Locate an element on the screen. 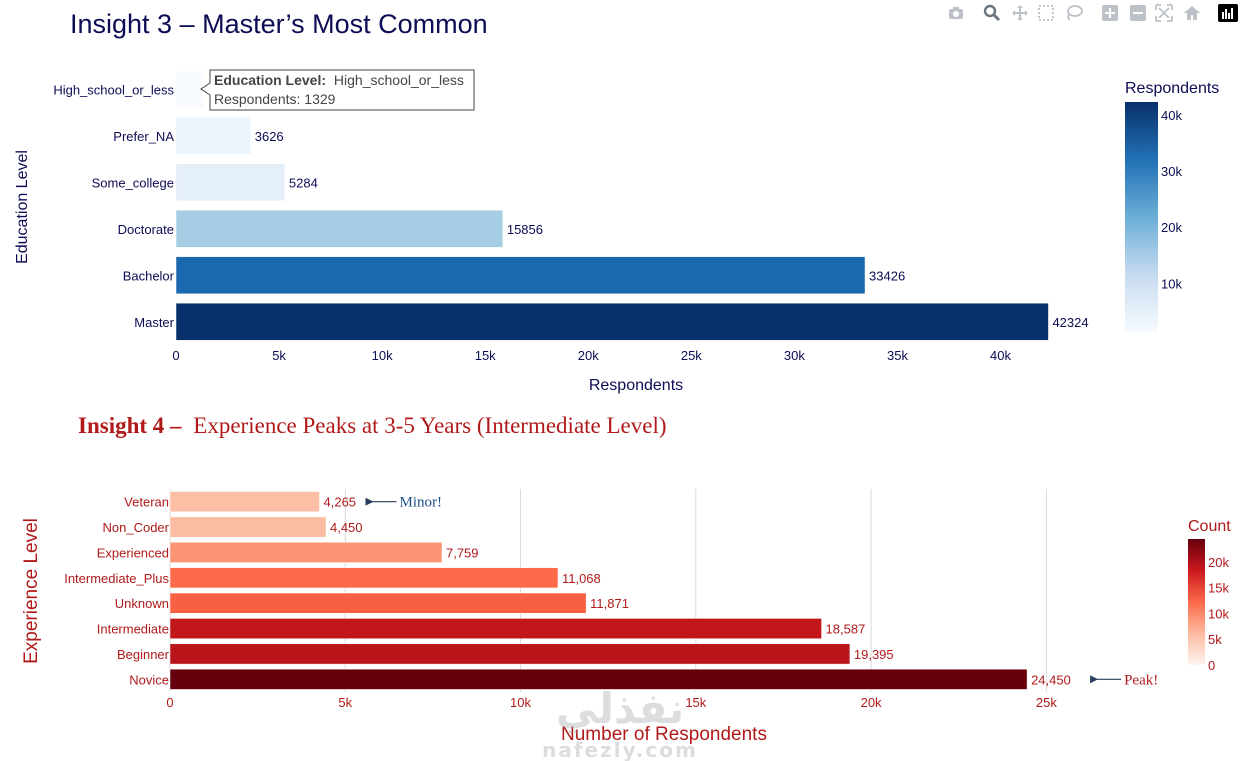  experience-category-label: Beginner is located at coordinates (143, 654).